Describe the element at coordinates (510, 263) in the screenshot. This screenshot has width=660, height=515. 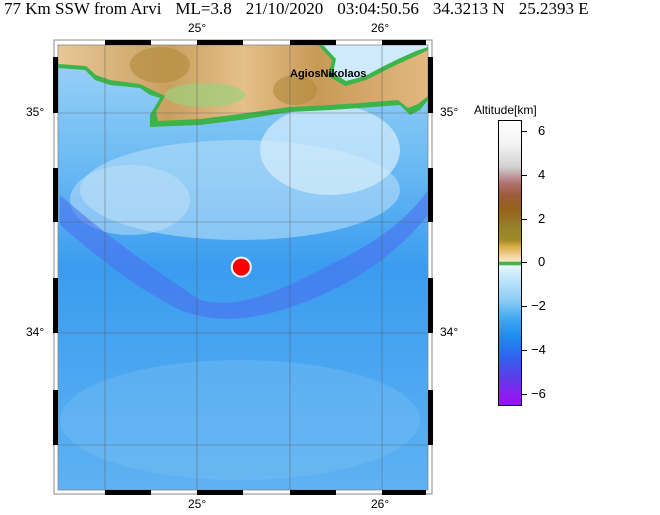
I see `altitude-colorbar` at that location.